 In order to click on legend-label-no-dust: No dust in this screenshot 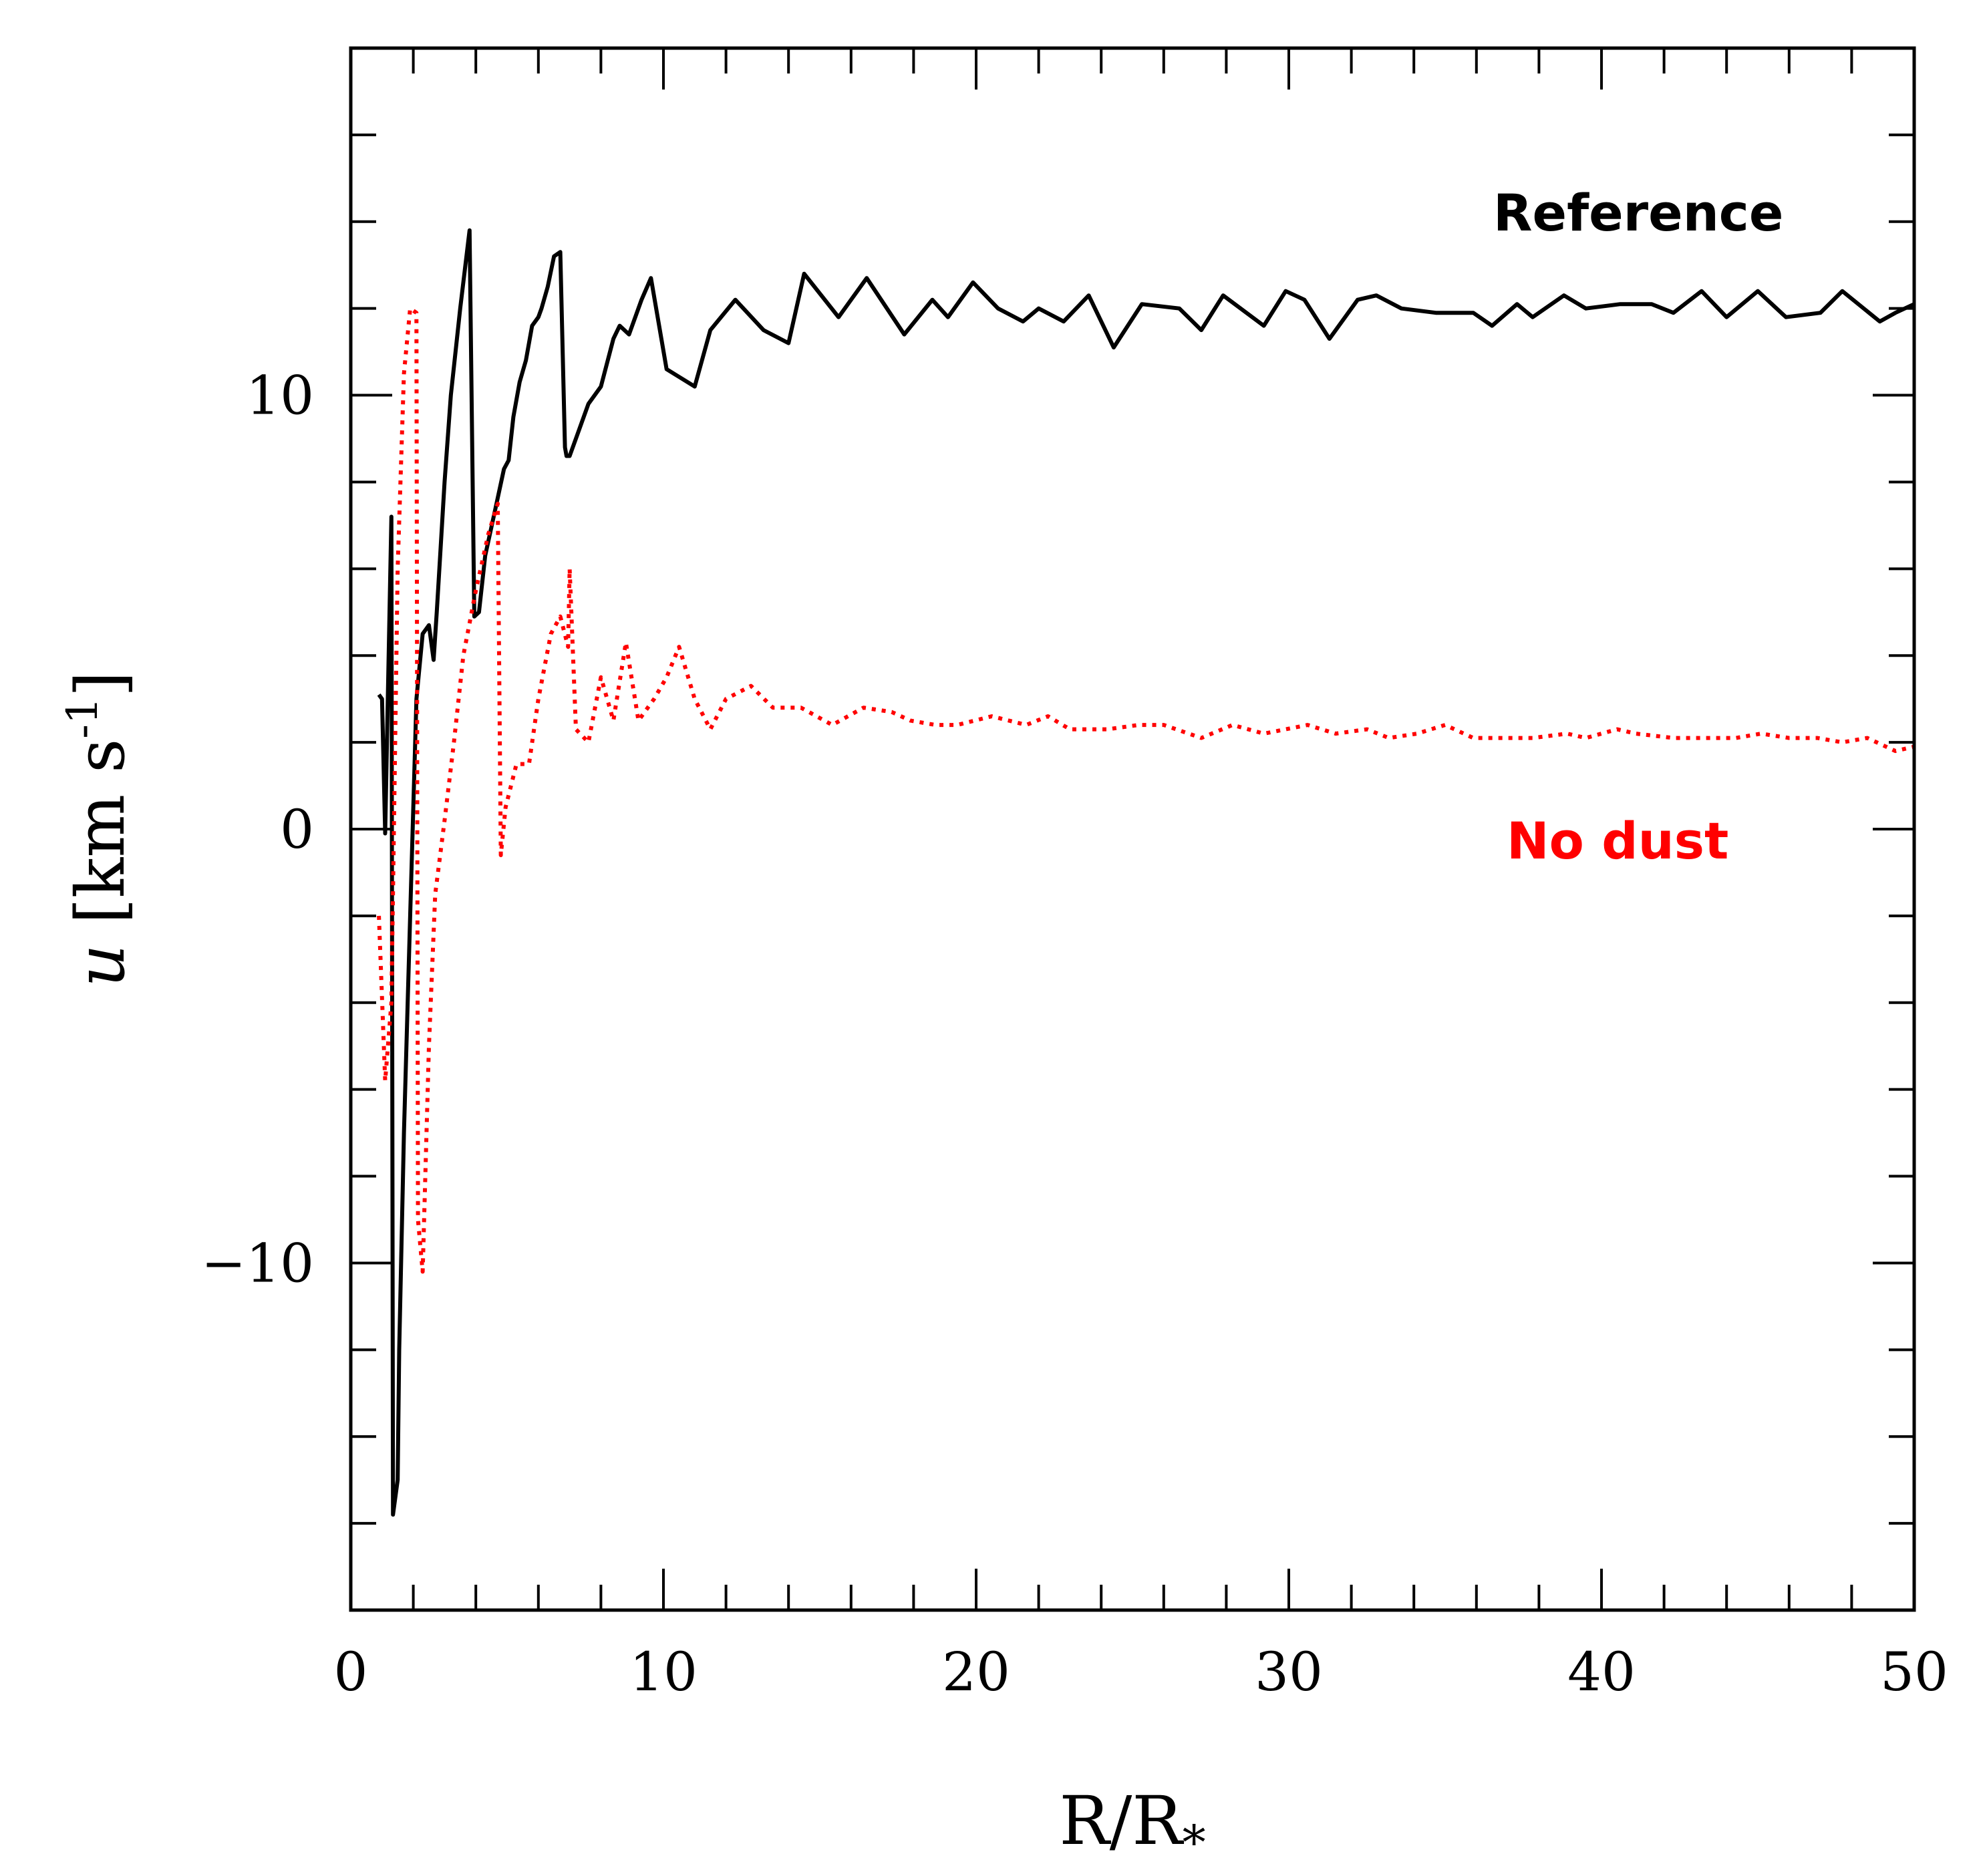, I will do `click(1617, 841)`.